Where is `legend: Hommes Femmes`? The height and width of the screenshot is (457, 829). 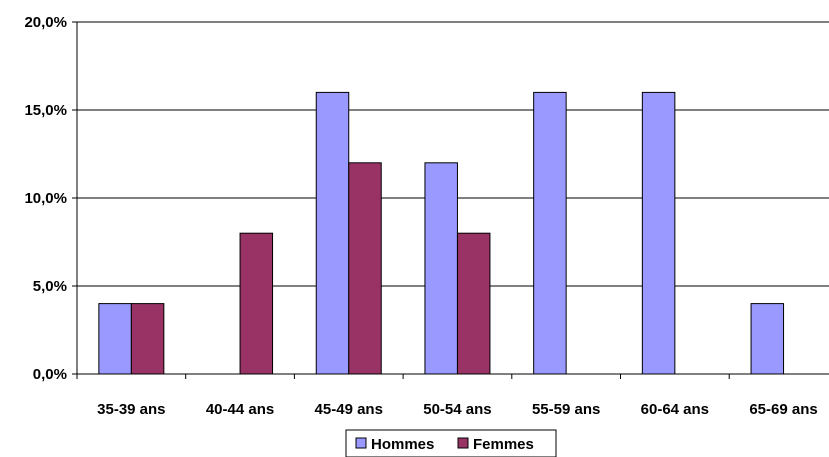
legend: Hommes Femmes is located at coordinates (451, 443).